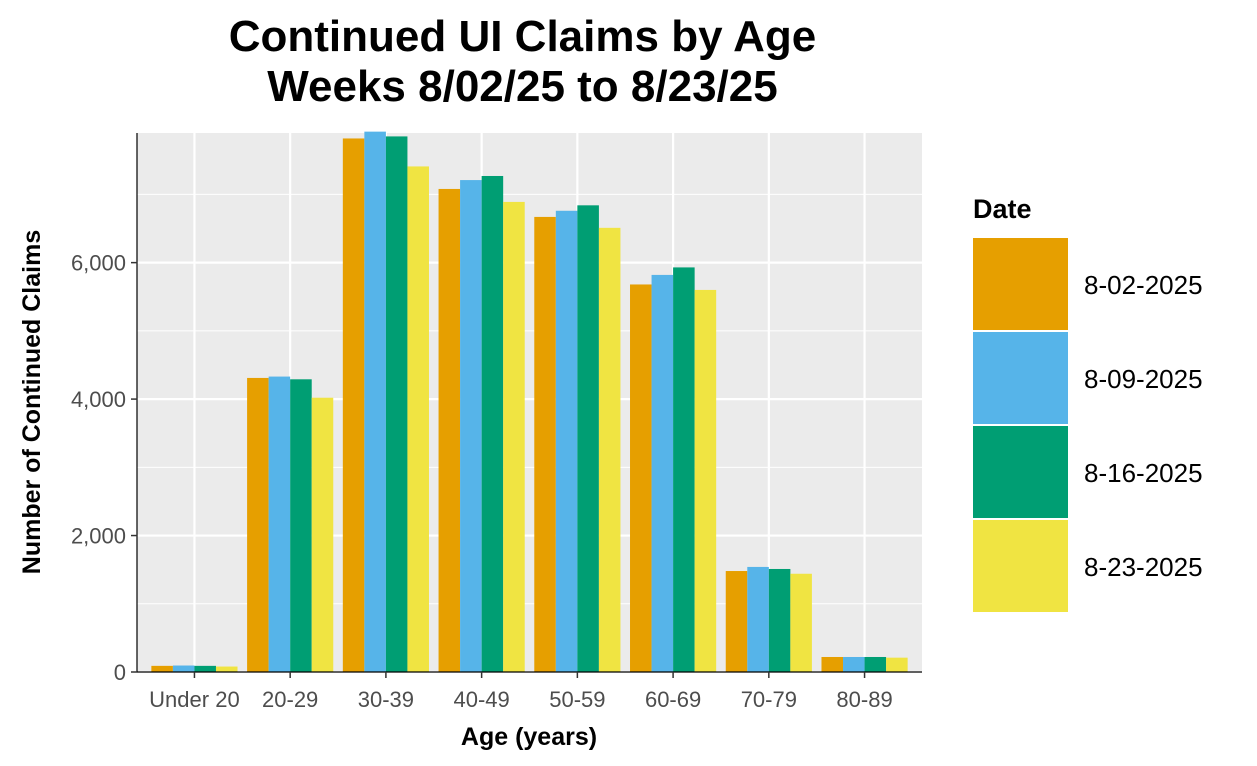 This screenshot has height=766, width=1257. What do you see at coordinates (577, 699) in the screenshot?
I see `x-tick-label: 50-59` at bounding box center [577, 699].